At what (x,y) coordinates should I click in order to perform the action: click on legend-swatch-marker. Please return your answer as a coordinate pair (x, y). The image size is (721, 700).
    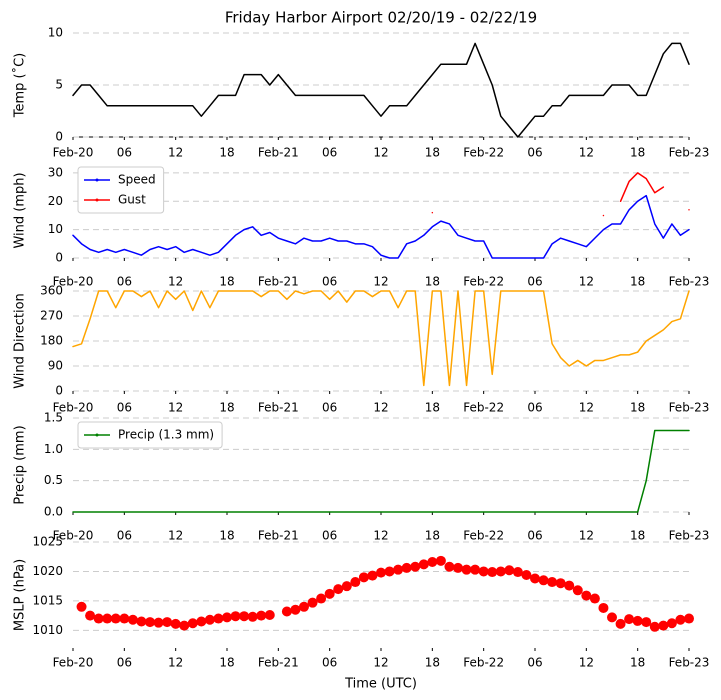
    Looking at the image, I should click on (97, 180).